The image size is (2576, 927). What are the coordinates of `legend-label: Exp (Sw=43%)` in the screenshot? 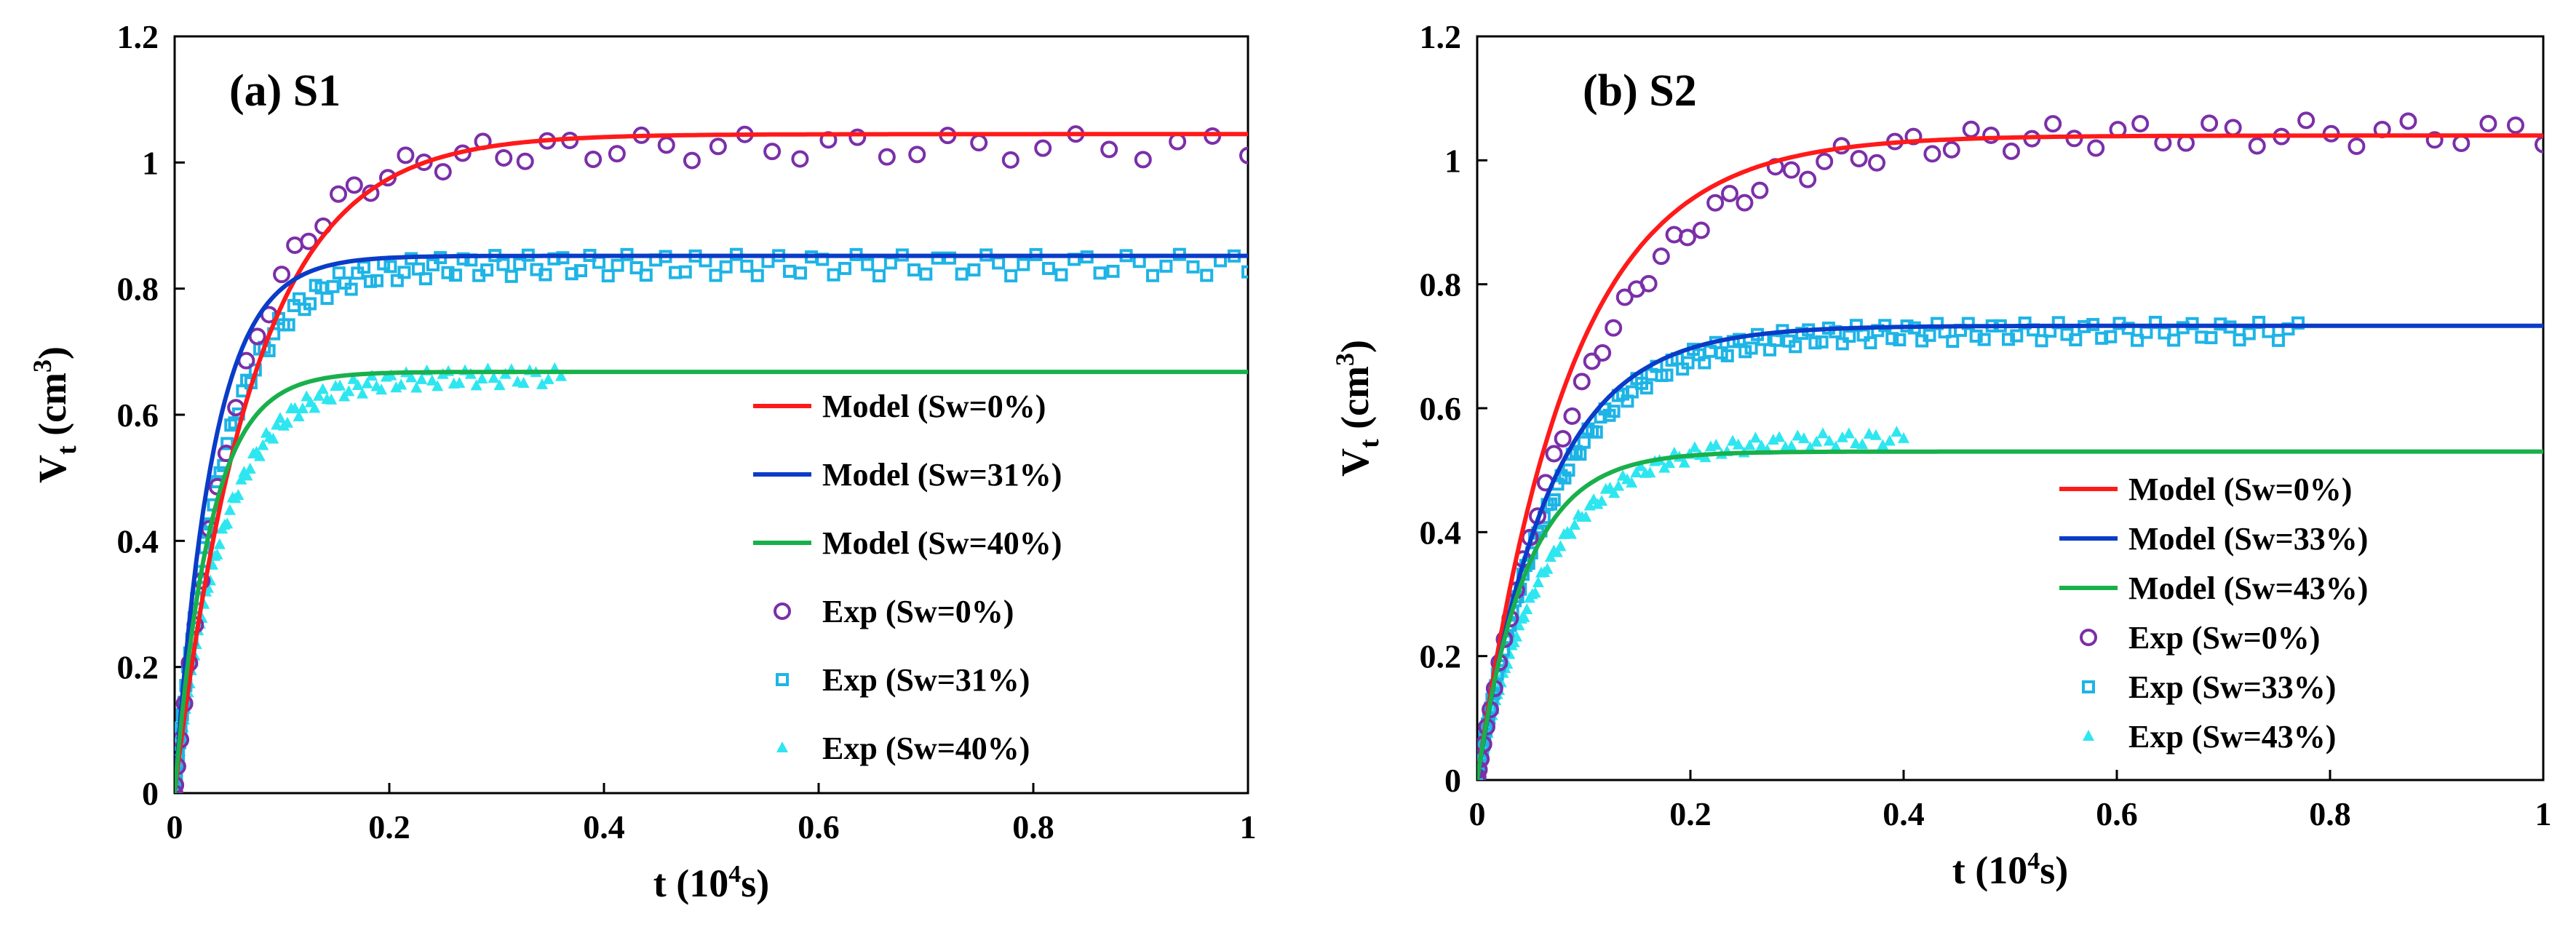 It's located at (2232, 737).